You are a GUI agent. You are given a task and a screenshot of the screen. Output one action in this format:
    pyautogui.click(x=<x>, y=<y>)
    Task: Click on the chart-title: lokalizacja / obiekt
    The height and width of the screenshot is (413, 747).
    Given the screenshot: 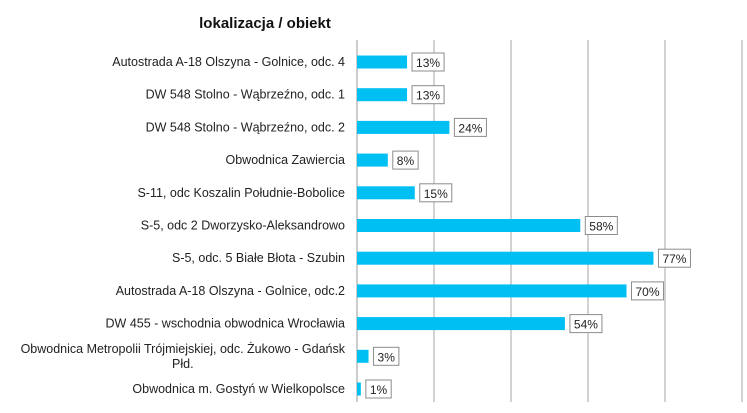 What is the action you would take?
    pyautogui.click(x=265, y=23)
    